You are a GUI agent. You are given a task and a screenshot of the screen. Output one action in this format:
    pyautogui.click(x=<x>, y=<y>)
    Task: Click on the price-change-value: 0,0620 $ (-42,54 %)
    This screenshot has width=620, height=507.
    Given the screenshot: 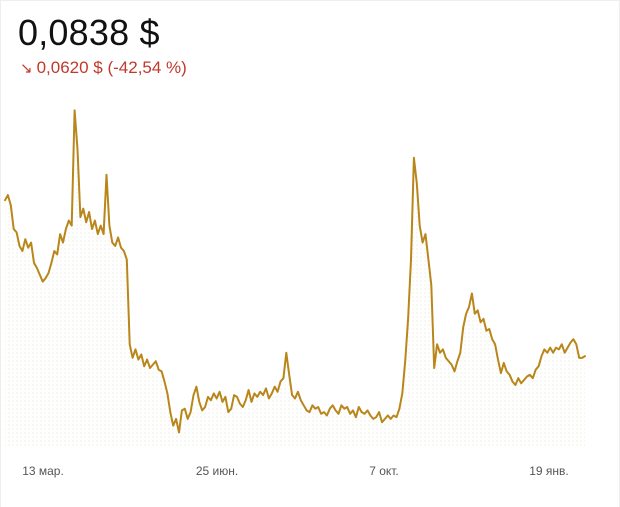 What is the action you would take?
    pyautogui.click(x=111, y=67)
    